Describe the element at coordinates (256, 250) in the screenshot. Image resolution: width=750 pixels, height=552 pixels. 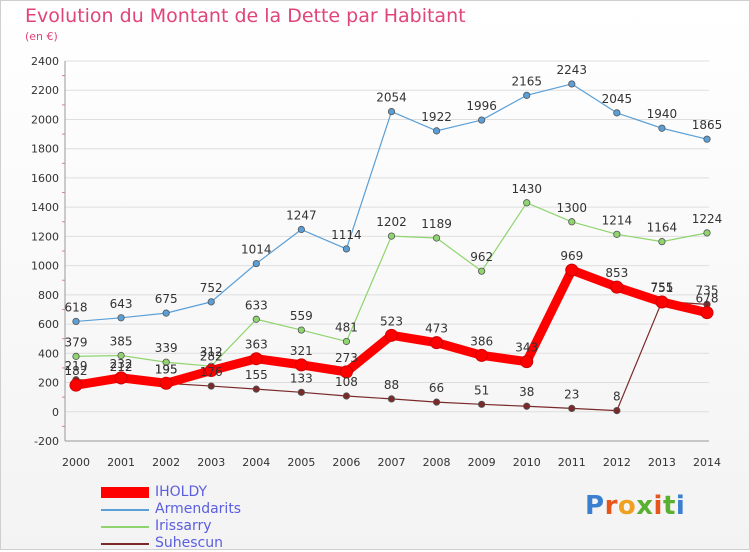
I see `data-label-armendarits: 1014` at that location.